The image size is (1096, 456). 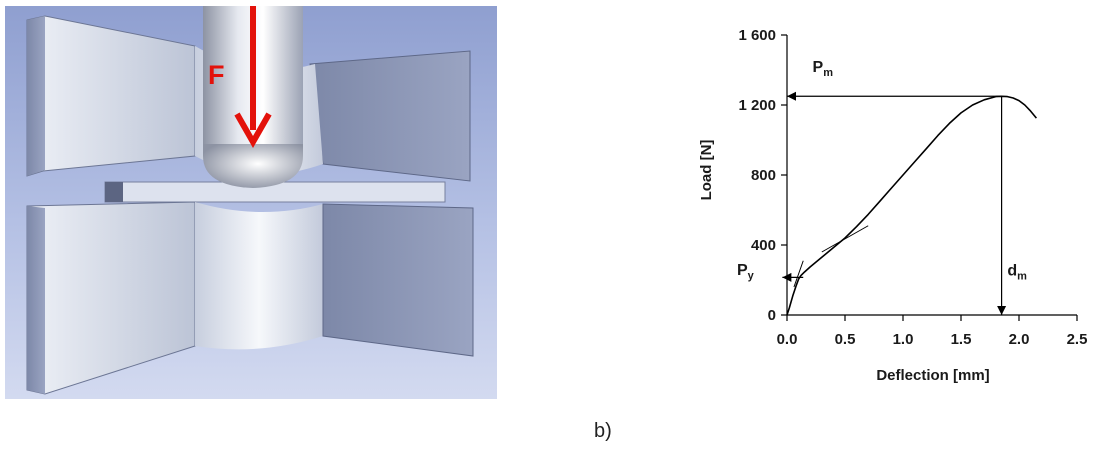 I want to click on lower-die-bore, so click(x=259, y=276).